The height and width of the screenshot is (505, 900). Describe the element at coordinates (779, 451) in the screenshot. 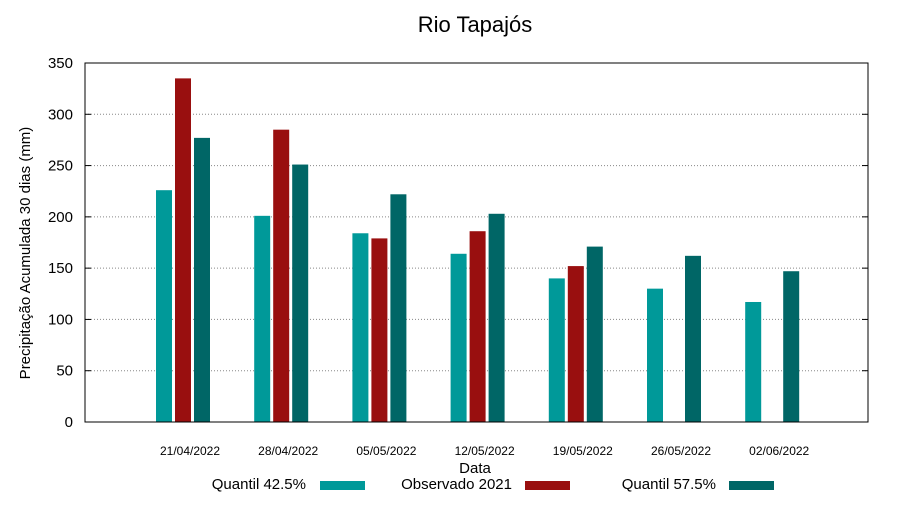

I see `x-tick-label: 02/06/2022` at that location.